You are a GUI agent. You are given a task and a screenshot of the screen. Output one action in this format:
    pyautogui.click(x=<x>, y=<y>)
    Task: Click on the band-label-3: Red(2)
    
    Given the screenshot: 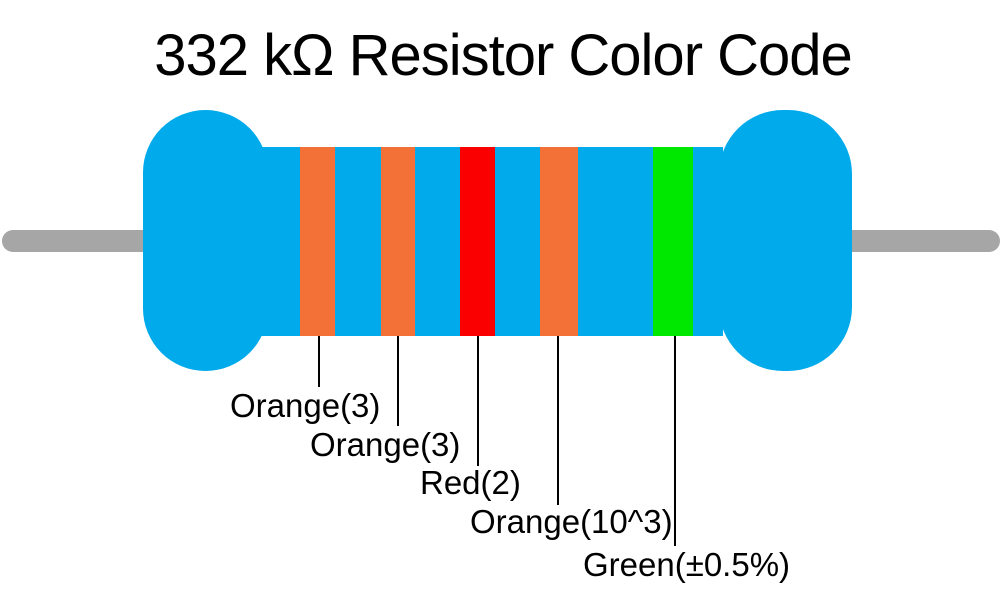 What is the action you would take?
    pyautogui.click(x=470, y=482)
    